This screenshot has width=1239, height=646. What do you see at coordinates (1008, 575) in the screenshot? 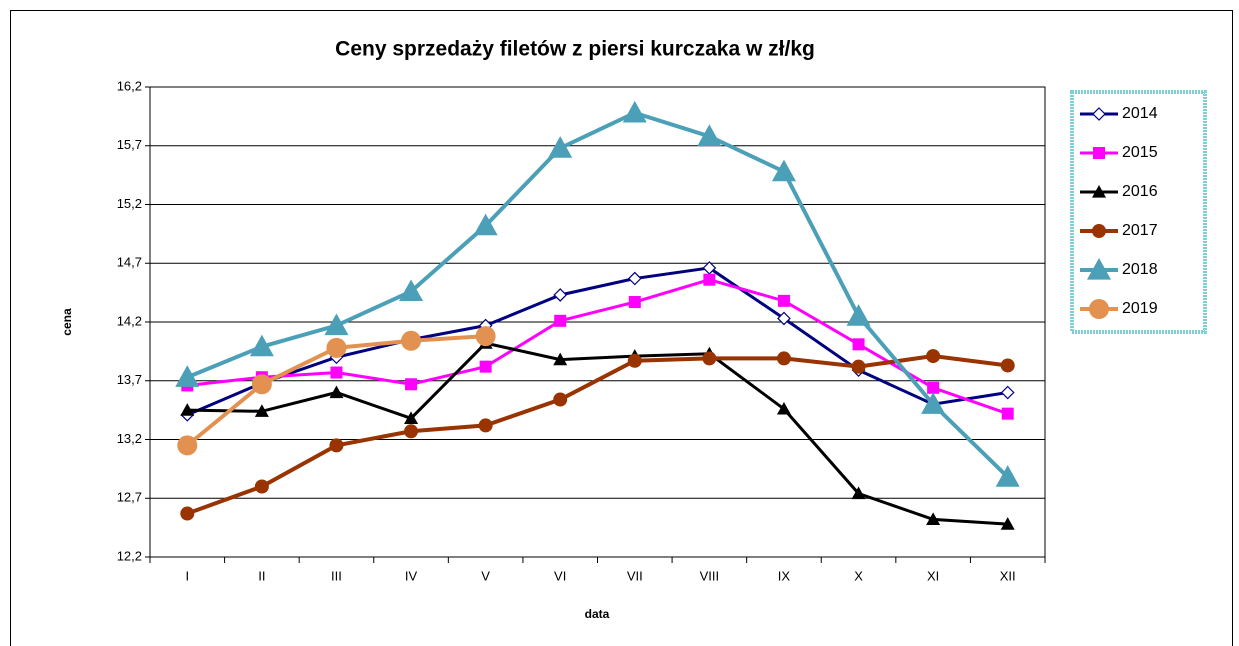
I see `x-tick-label: XII` at bounding box center [1008, 575].